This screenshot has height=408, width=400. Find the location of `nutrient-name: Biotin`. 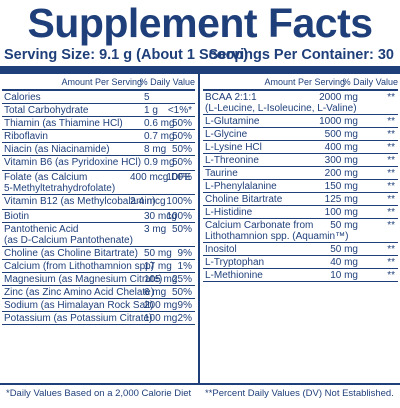

nutrient-name: Biotin is located at coordinates (17, 216).